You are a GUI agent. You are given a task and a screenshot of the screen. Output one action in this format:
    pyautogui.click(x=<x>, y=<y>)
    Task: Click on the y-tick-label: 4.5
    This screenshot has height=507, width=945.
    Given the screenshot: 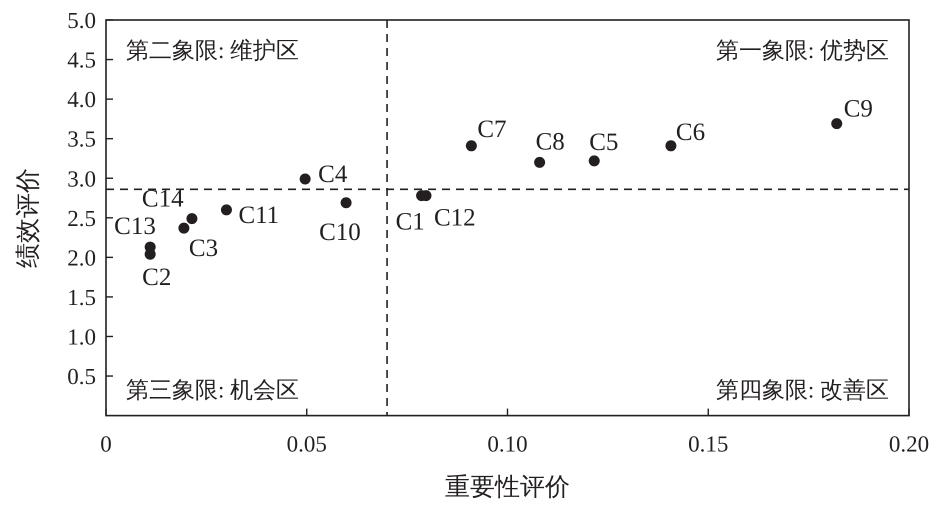 What is the action you would take?
    pyautogui.click(x=81, y=60)
    